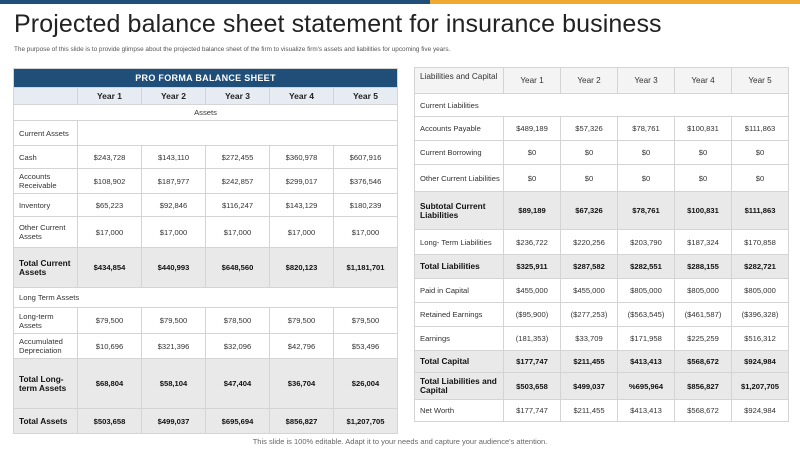  Describe the element at coordinates (301, 157) in the screenshot. I see `value-cell: $360,978` at that location.